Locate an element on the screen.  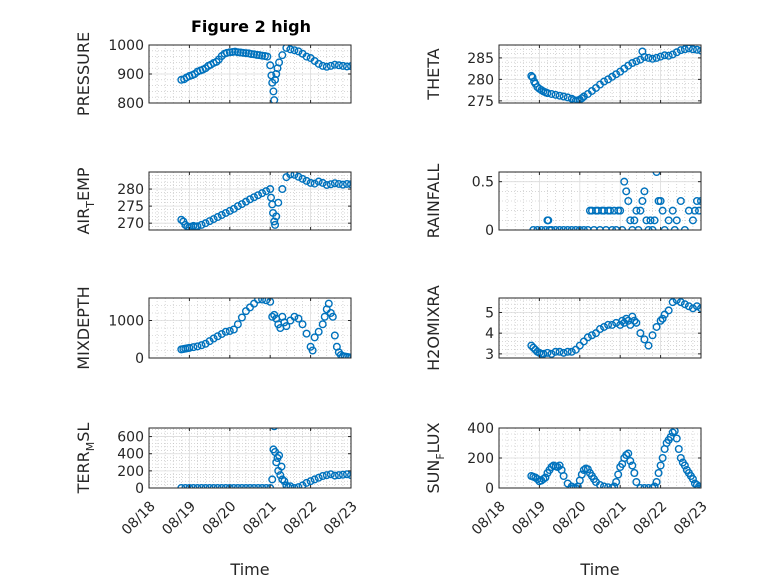
x-axis-label: Time is located at coordinates (599, 569).